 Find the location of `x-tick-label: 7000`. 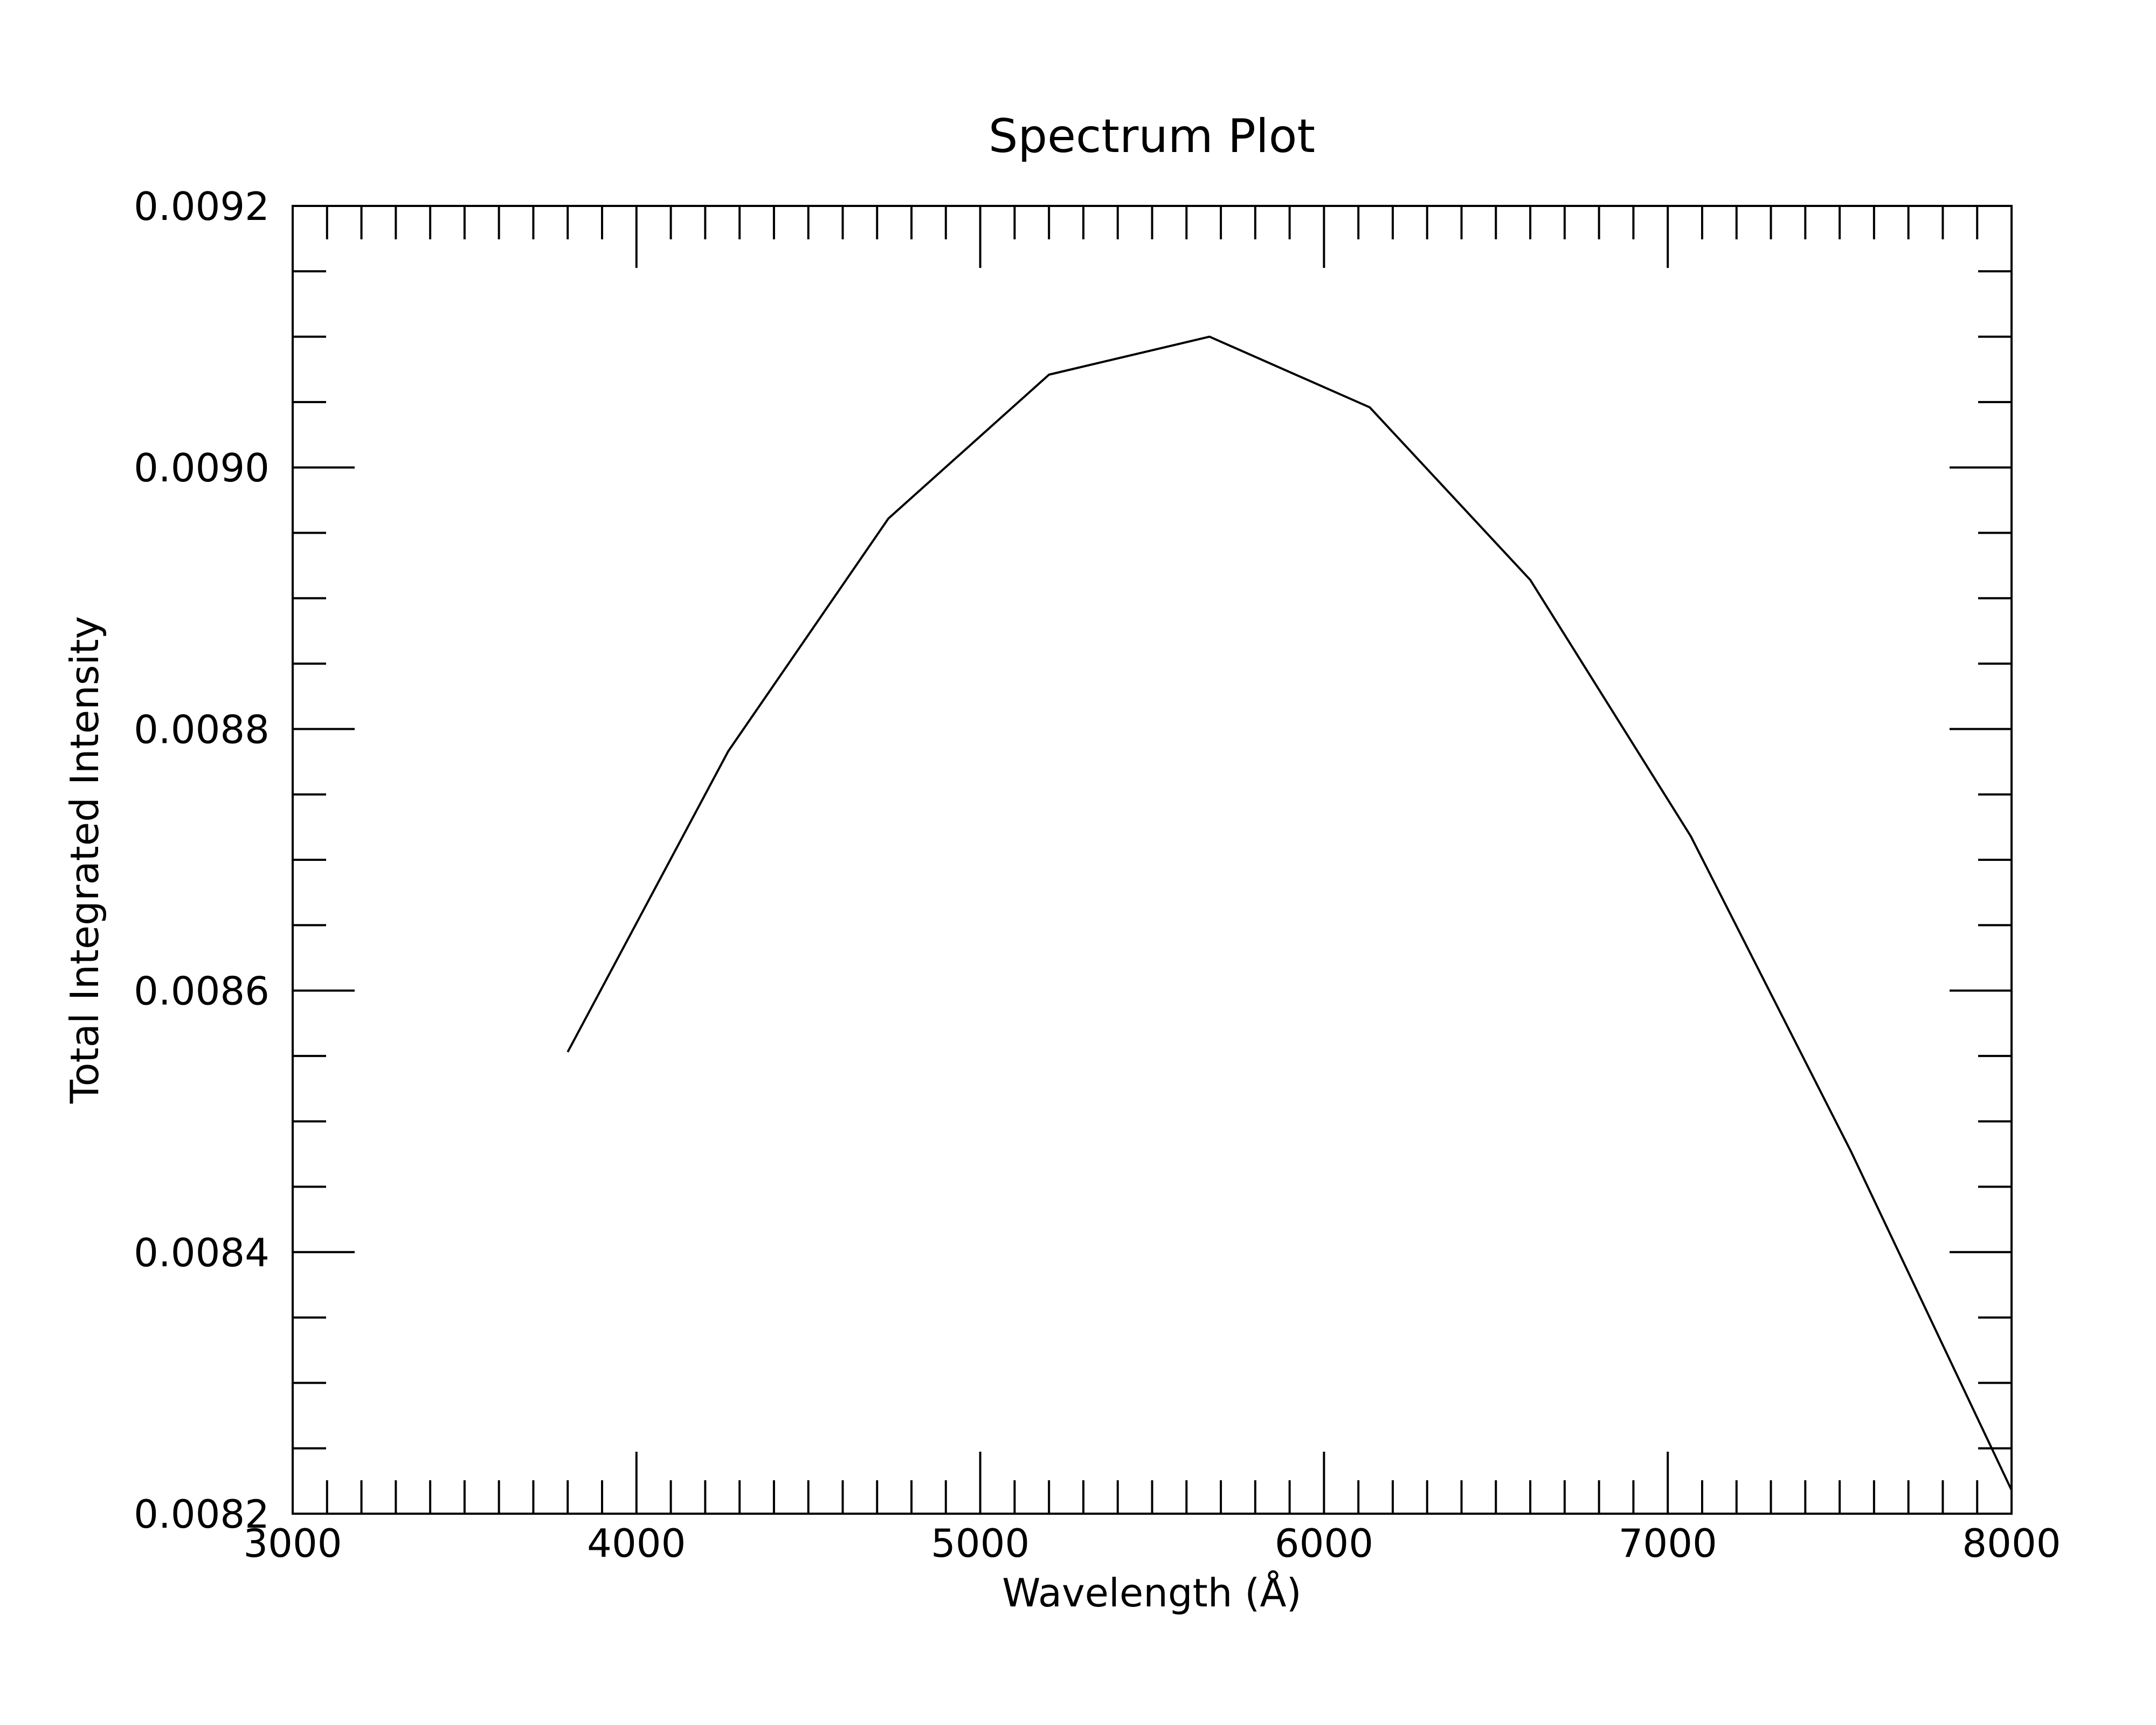

x-tick-label: 7000 is located at coordinates (1668, 1543).